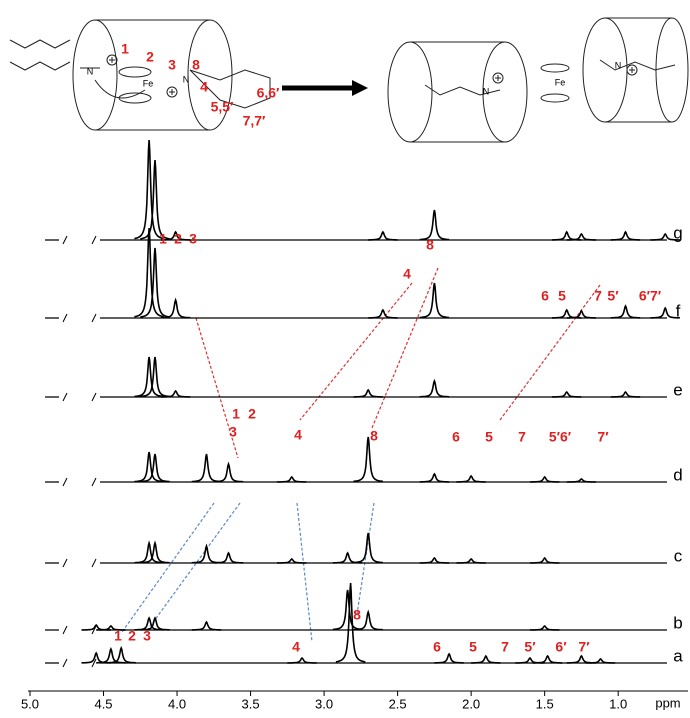 The image size is (690, 718). I want to click on peak-annotation: 6′, so click(561, 647).